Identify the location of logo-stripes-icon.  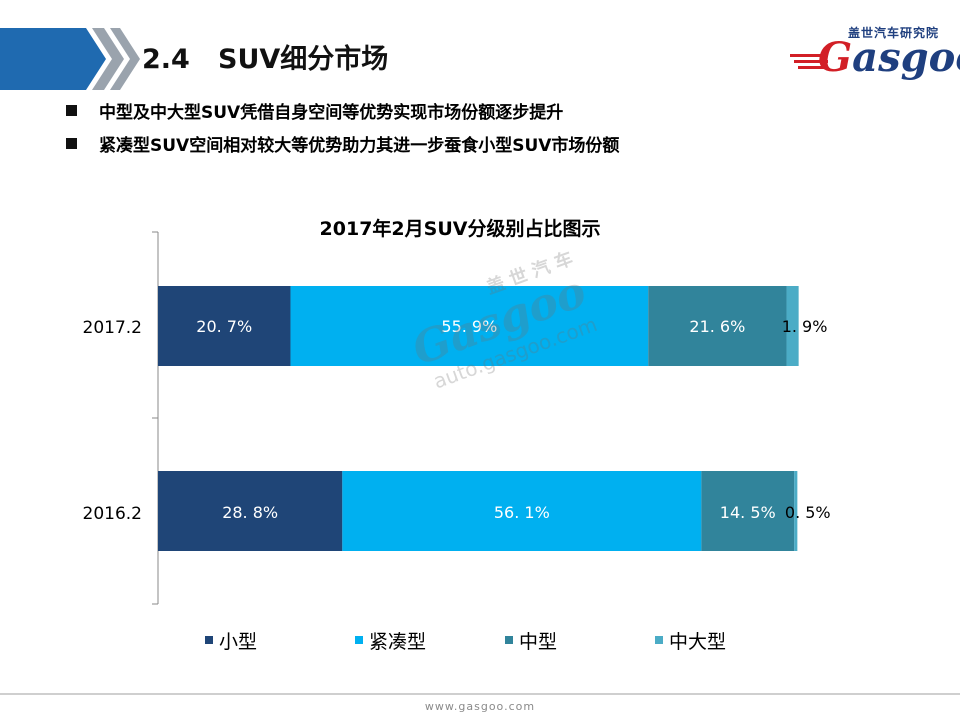
(809, 61).